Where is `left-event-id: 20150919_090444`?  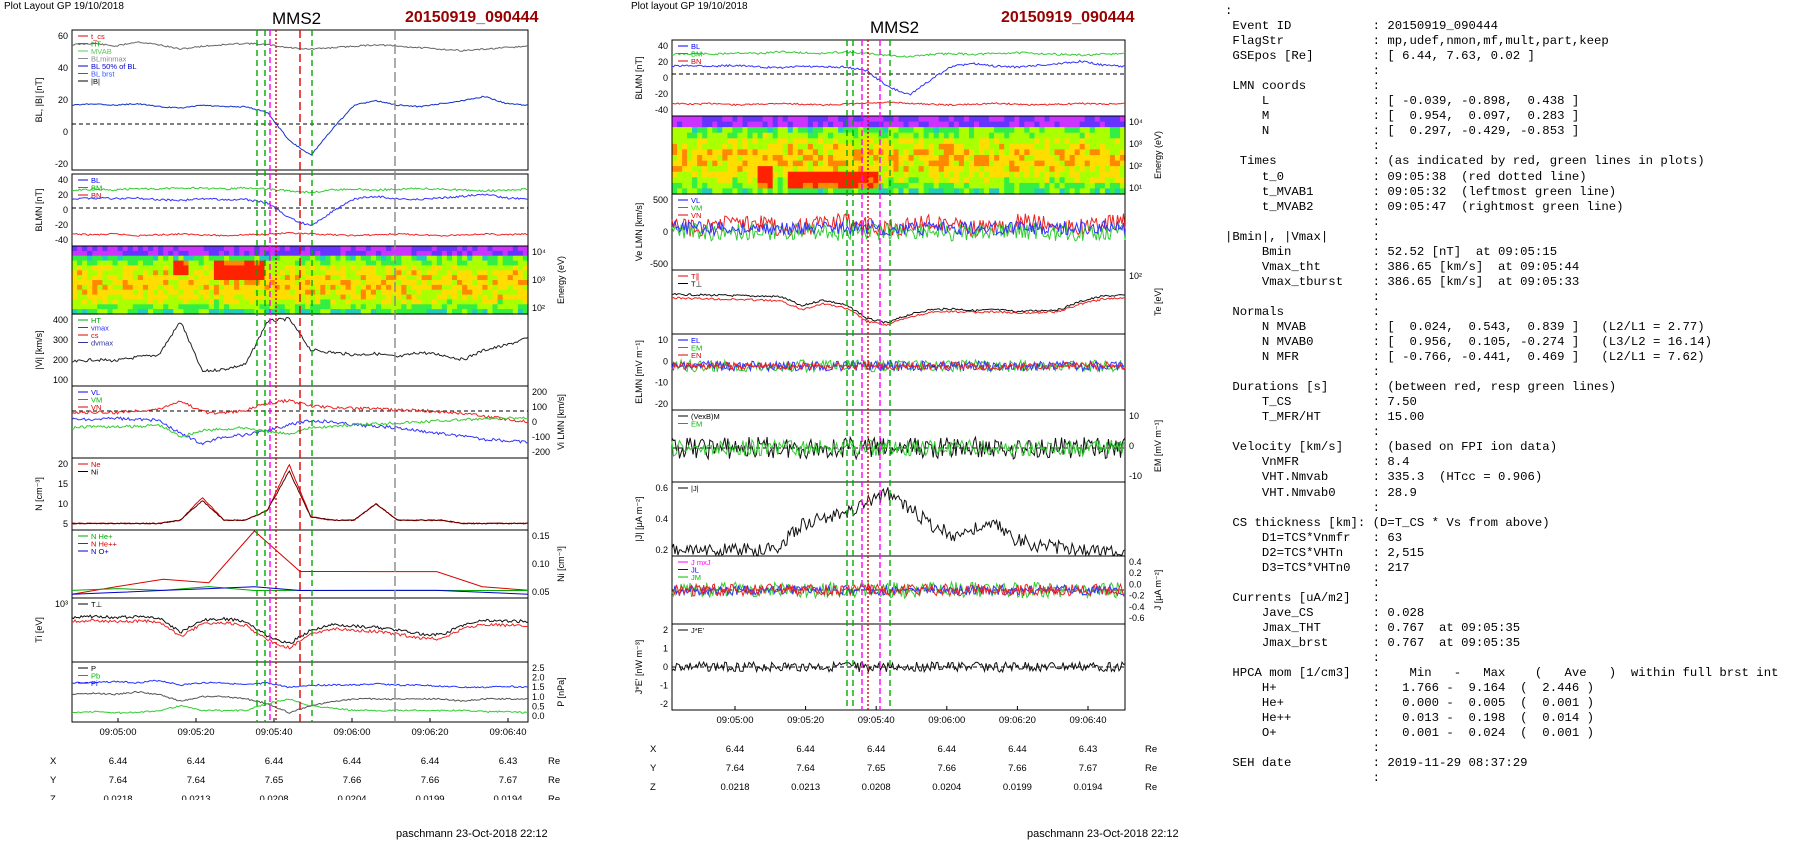
left-event-id: 20150919_090444 is located at coordinates (472, 17).